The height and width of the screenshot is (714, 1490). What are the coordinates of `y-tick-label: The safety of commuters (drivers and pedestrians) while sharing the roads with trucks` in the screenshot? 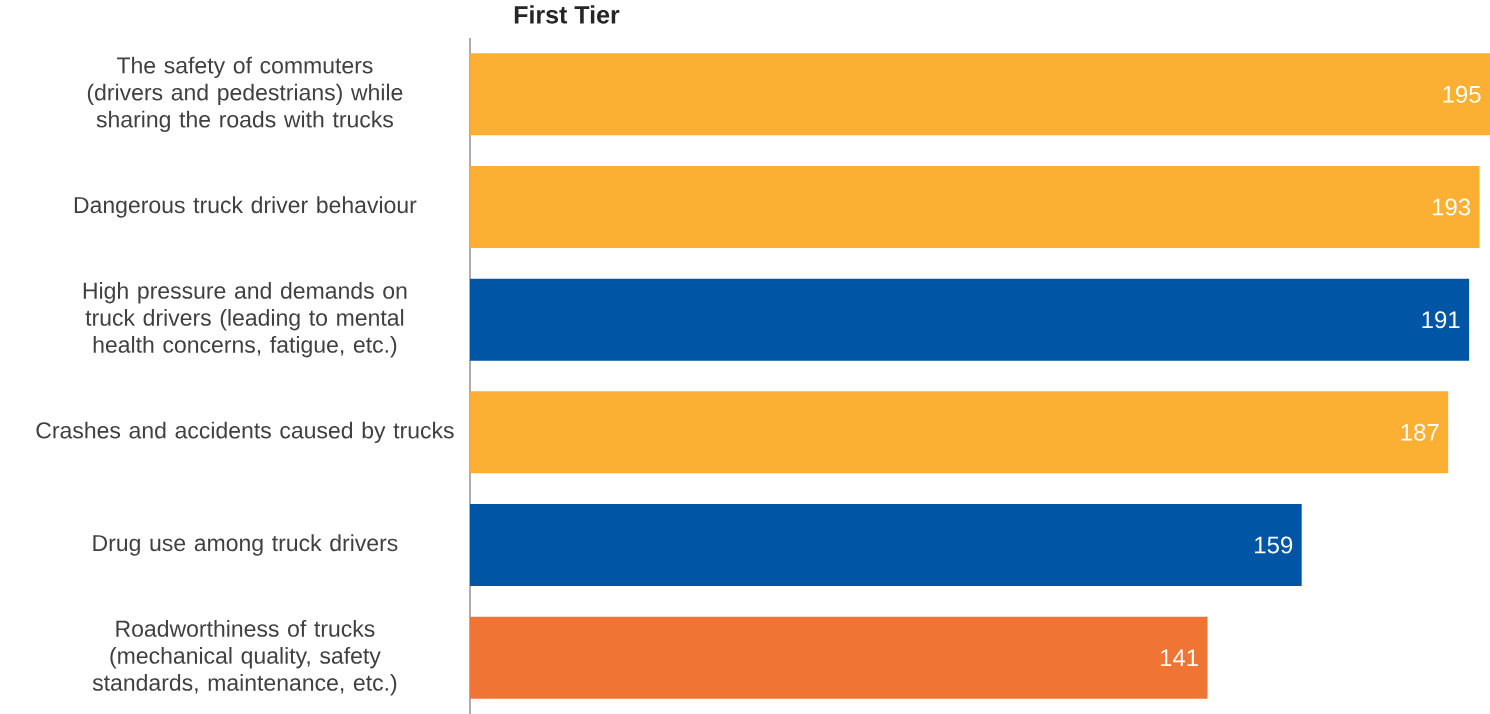 It's located at (245, 94).